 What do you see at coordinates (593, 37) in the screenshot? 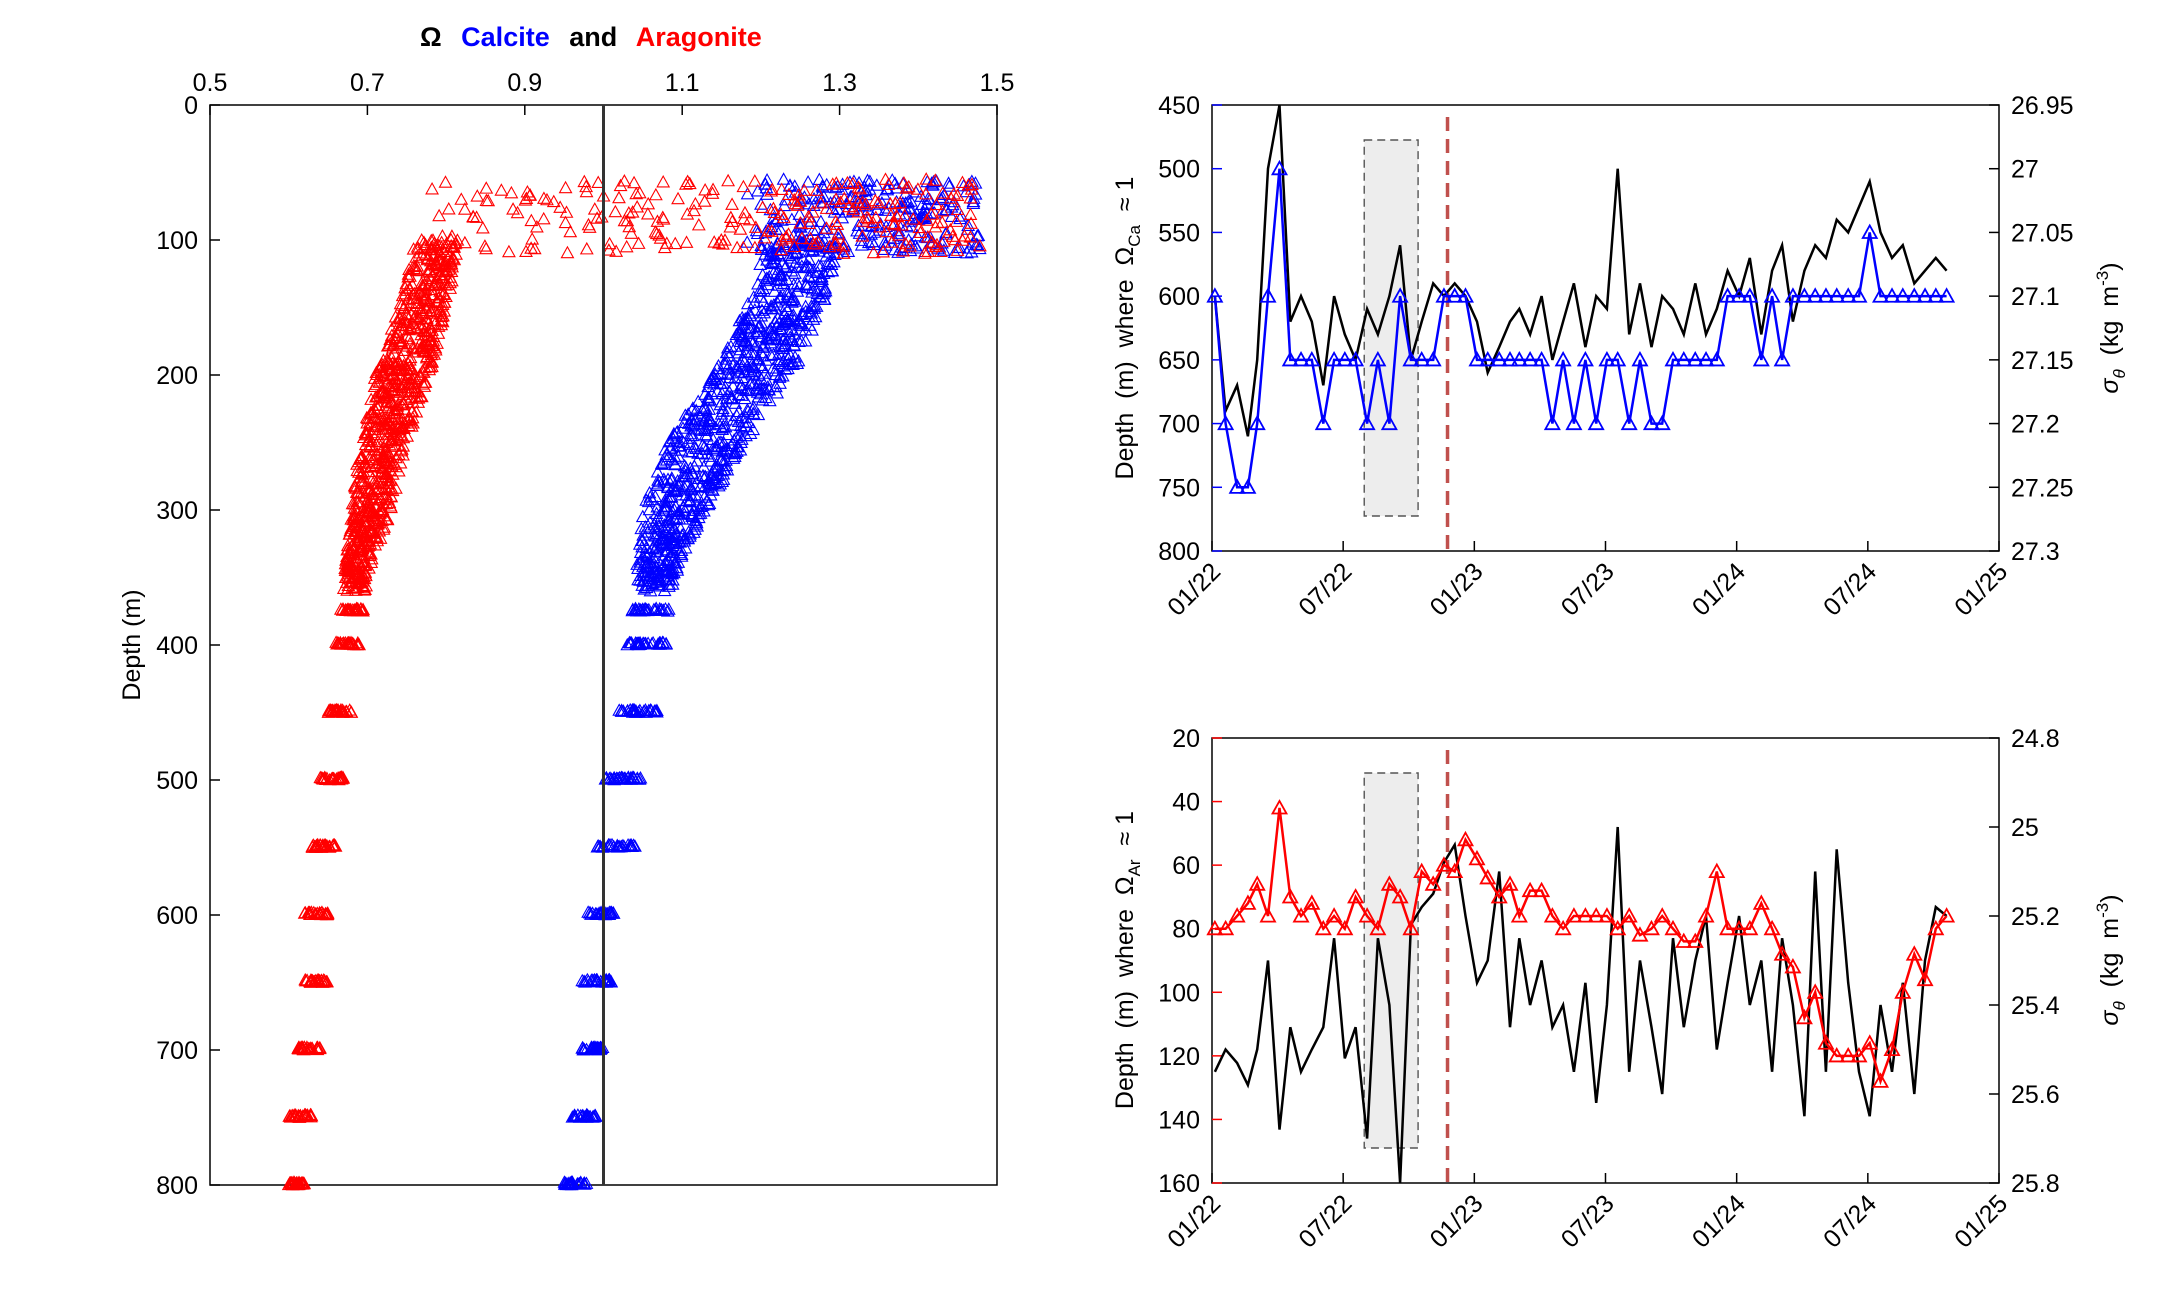
I see `title-and: and` at bounding box center [593, 37].